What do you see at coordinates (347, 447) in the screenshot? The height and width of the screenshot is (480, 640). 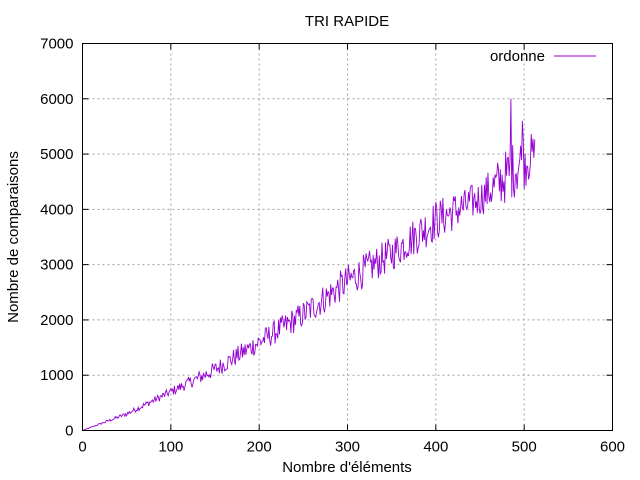 I see `x-tick-label: 300` at bounding box center [347, 447].